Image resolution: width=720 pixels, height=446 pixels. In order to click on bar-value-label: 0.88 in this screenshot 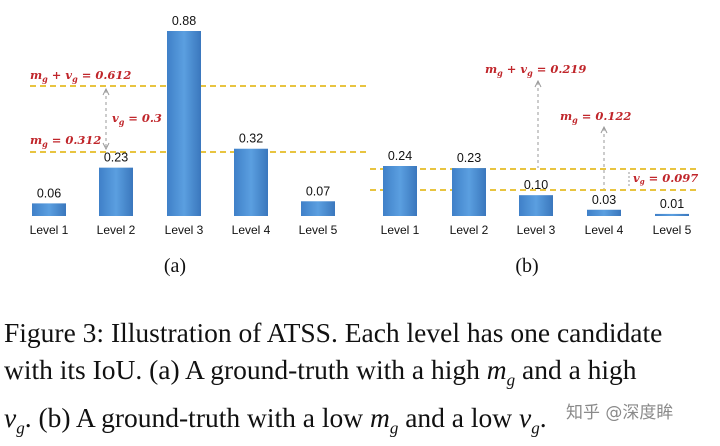, I will do `click(184, 21)`.